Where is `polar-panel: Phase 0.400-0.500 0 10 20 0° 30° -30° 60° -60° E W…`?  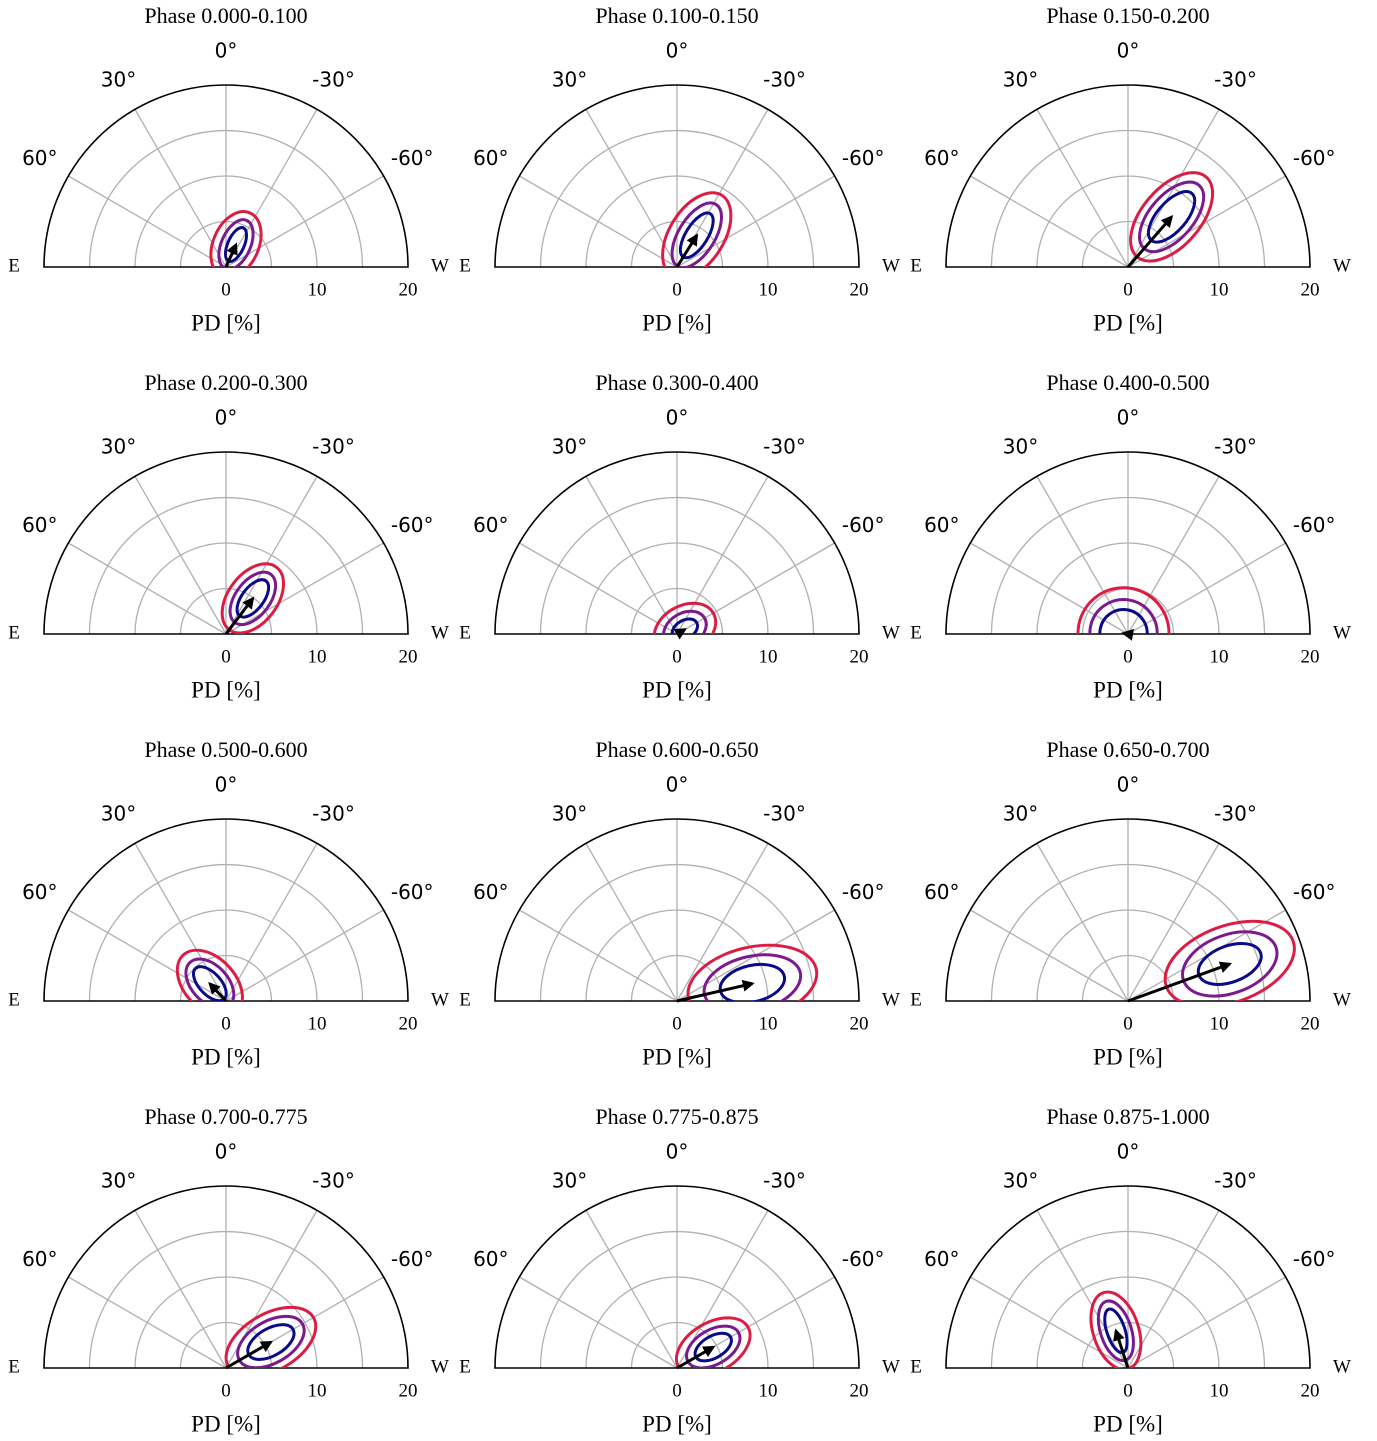
polar-panel: Phase 0.400-0.500 0 10 20 0° 30° -30° 60° -60° E W… is located at coordinates (1130, 536).